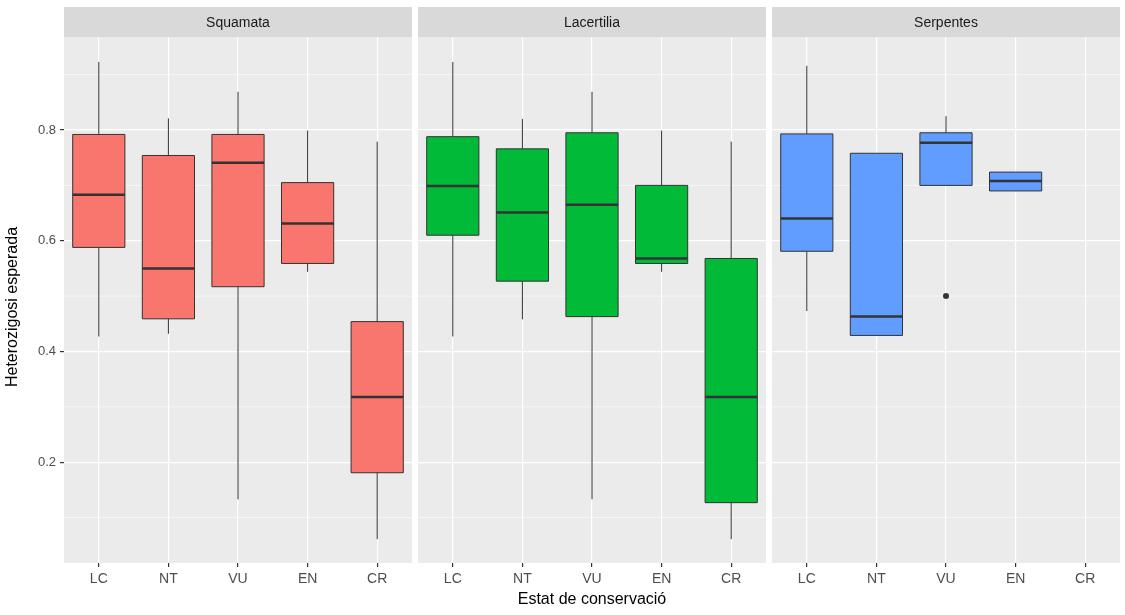 The image size is (1125, 615). What do you see at coordinates (46, 461) in the screenshot?
I see `y-tick-label: 0.2` at bounding box center [46, 461].